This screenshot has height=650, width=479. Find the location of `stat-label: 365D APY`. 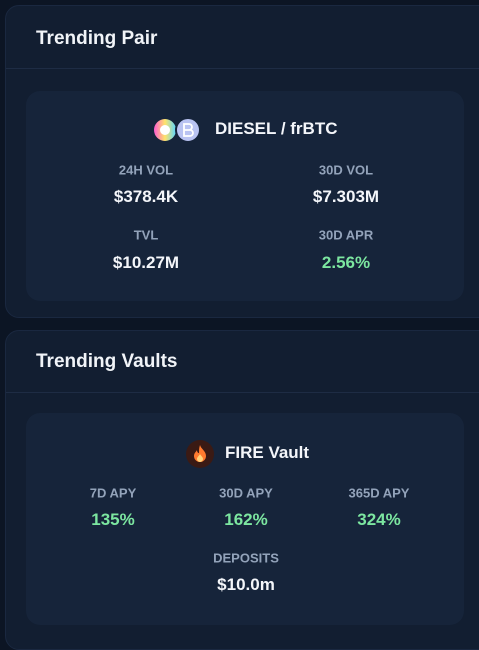

stat-label: 365D APY is located at coordinates (379, 493).